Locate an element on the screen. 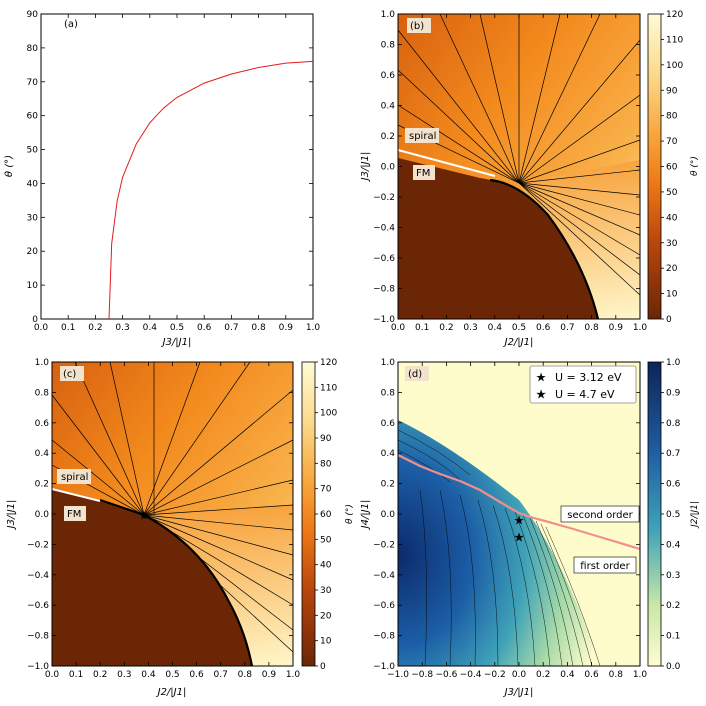 The width and height of the screenshot is (706, 706). contour-lines-d is located at coordinates (499, 548).